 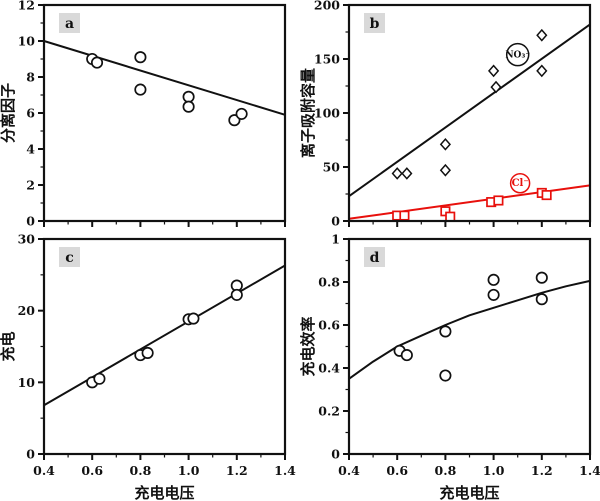 I want to click on y-axis-label: 离子吸附容量, so click(x=308, y=113).